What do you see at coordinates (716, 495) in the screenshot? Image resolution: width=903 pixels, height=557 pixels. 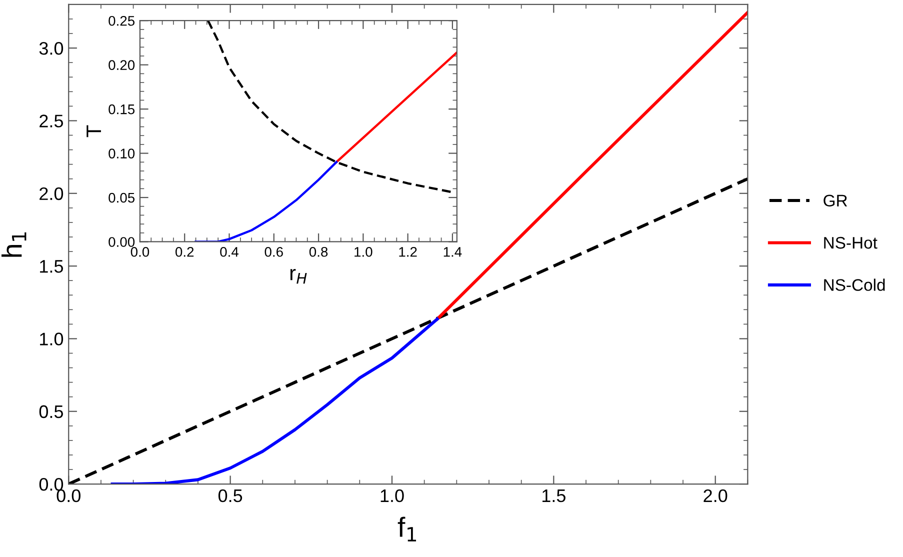 I see `x-tick-label: 2.0` at bounding box center [716, 495].